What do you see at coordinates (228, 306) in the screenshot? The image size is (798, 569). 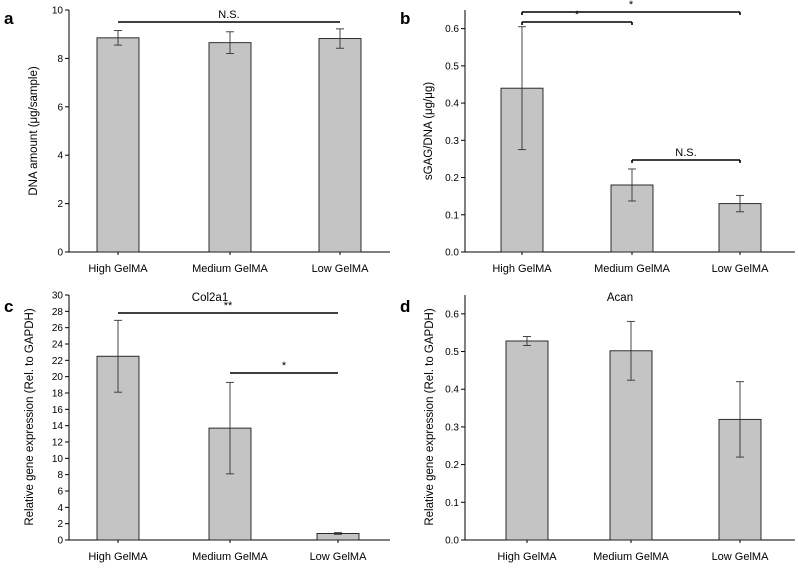 I see `panel-c-significance-label: **` at bounding box center [228, 306].